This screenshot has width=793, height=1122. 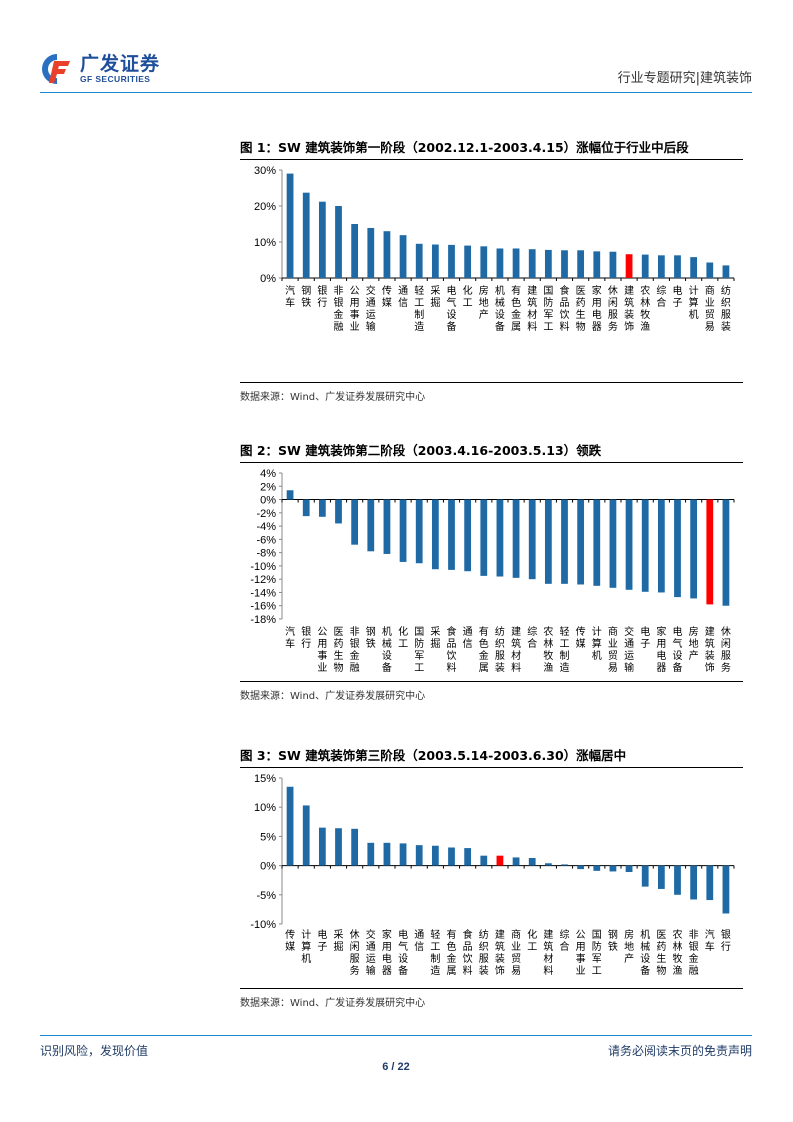 I want to click on x-category-label: 传, so click(x=290, y=935).